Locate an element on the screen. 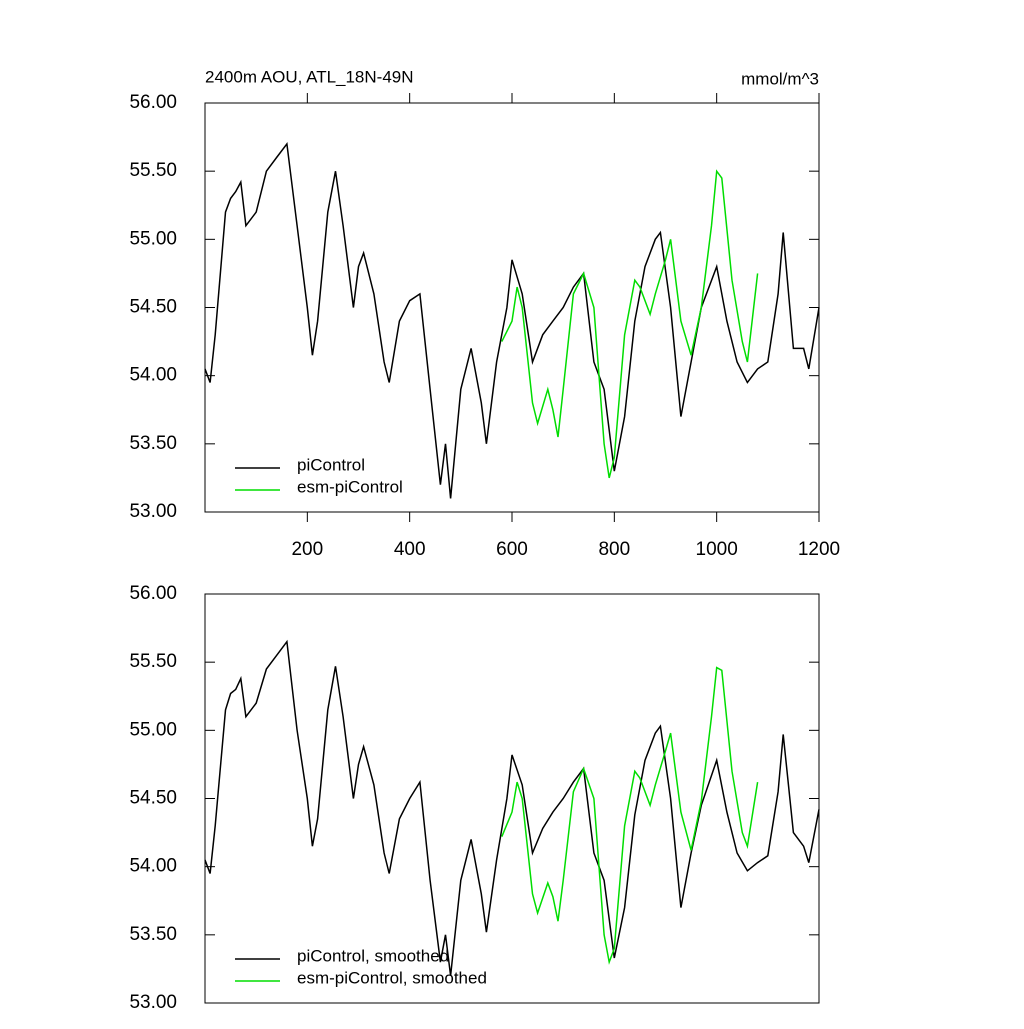  x-tick-label: 1000 is located at coordinates (717, 549).